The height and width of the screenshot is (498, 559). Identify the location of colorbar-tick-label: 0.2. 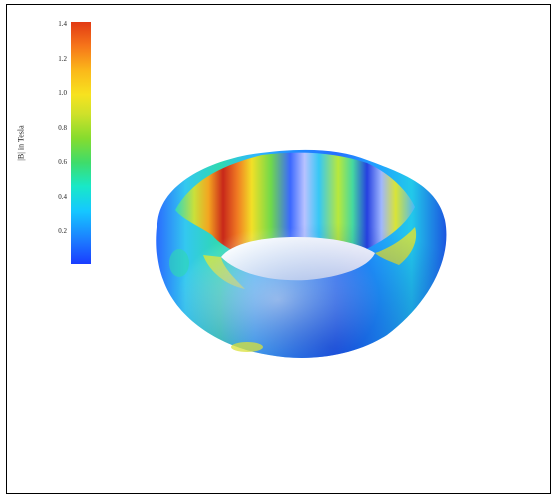
(62, 231).